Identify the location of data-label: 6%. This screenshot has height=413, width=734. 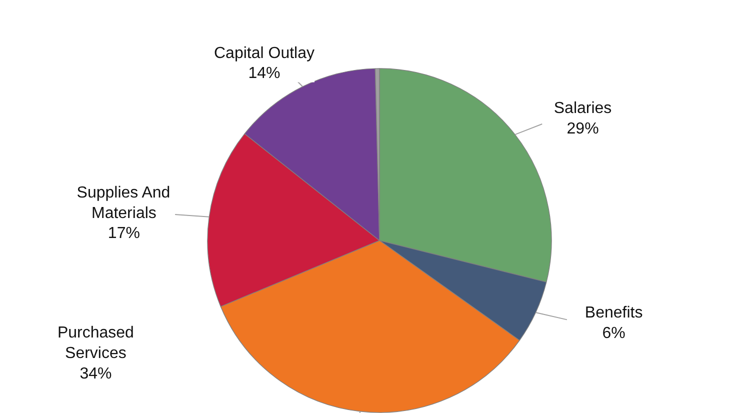
(614, 333).